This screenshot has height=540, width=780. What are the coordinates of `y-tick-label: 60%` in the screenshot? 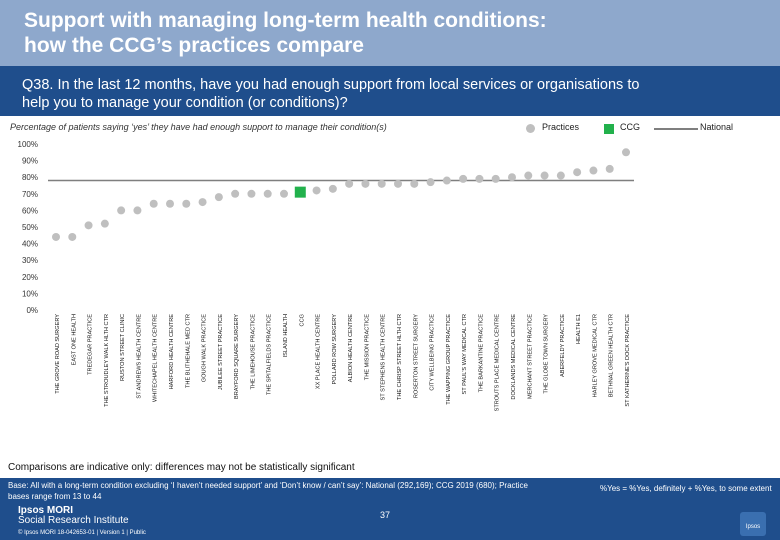 It's located at (30, 210).